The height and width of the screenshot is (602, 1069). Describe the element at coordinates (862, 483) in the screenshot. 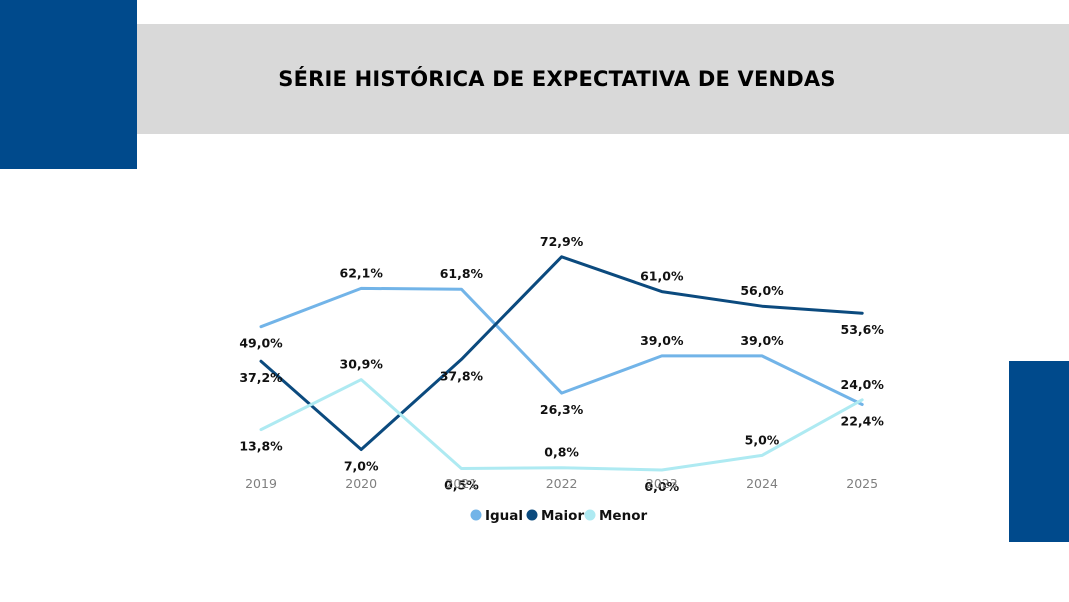

I see `x-tick-label-2025: 2025` at that location.